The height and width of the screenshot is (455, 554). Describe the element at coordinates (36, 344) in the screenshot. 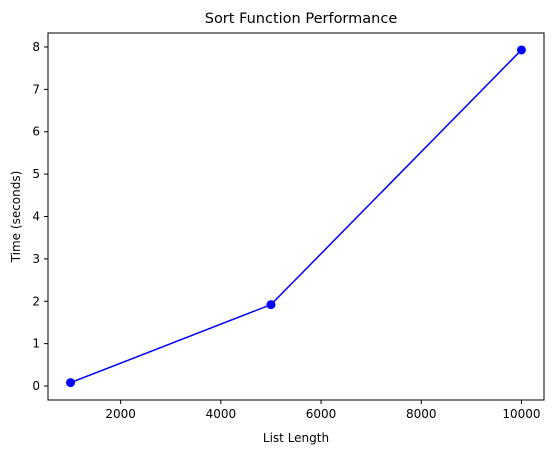

I see `y-tick-label-1: 1` at that location.